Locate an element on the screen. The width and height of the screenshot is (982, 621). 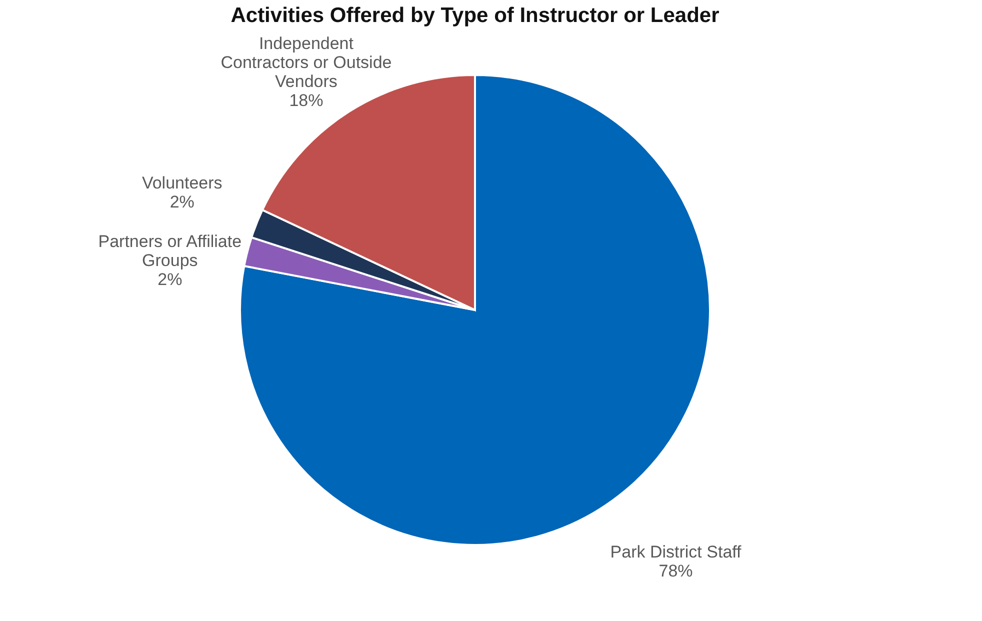
chart-title: Activities Offered by Type of Instructor or Leader is located at coordinates (475, 15).